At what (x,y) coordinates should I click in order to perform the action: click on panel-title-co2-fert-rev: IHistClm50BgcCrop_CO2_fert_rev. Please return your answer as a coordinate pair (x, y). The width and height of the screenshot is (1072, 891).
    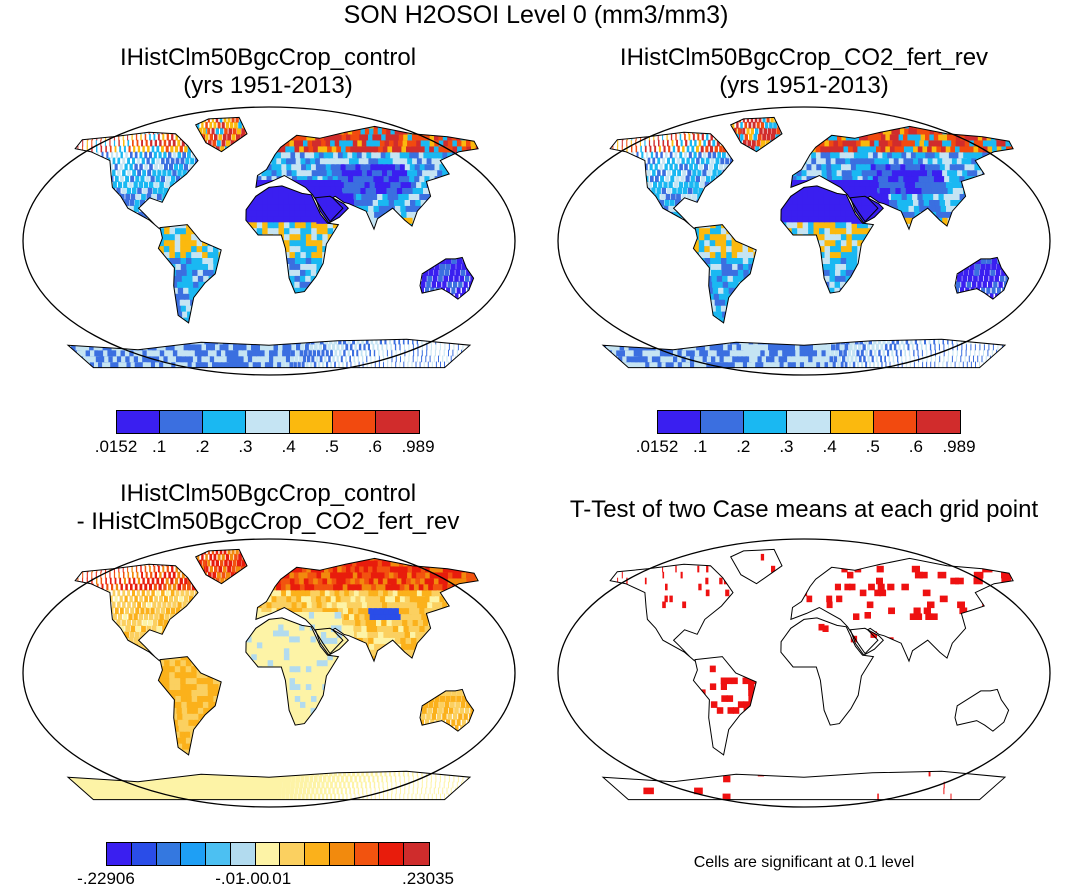
    Looking at the image, I should click on (804, 57).